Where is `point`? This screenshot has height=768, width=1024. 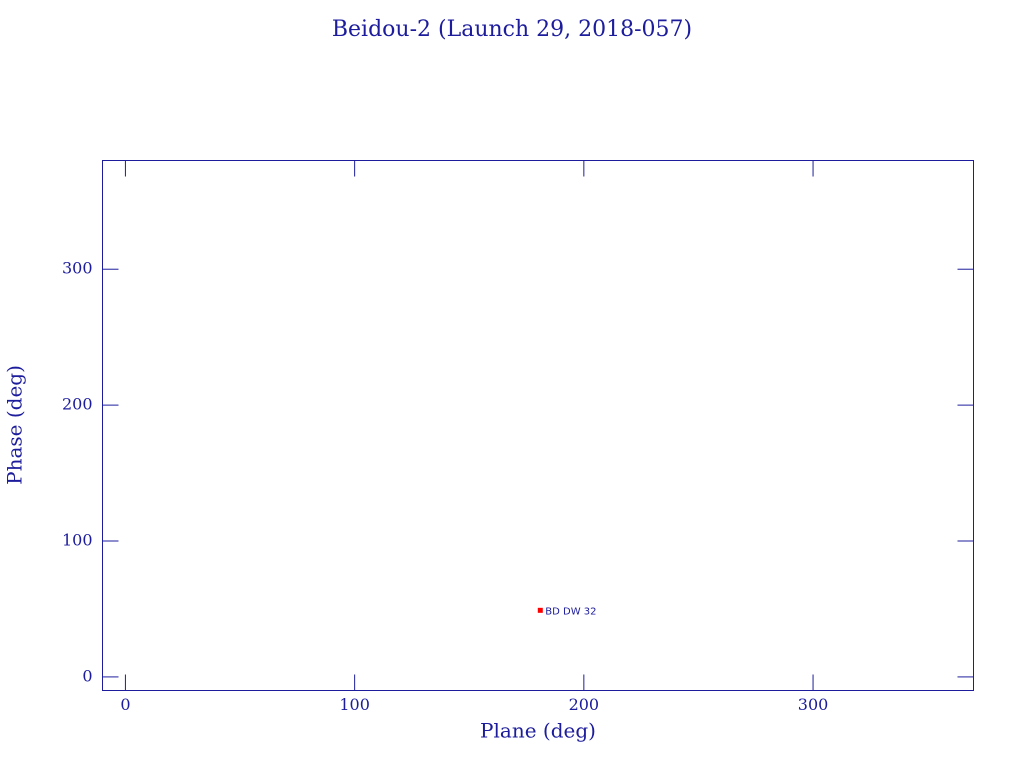
point is located at coordinates (540, 610).